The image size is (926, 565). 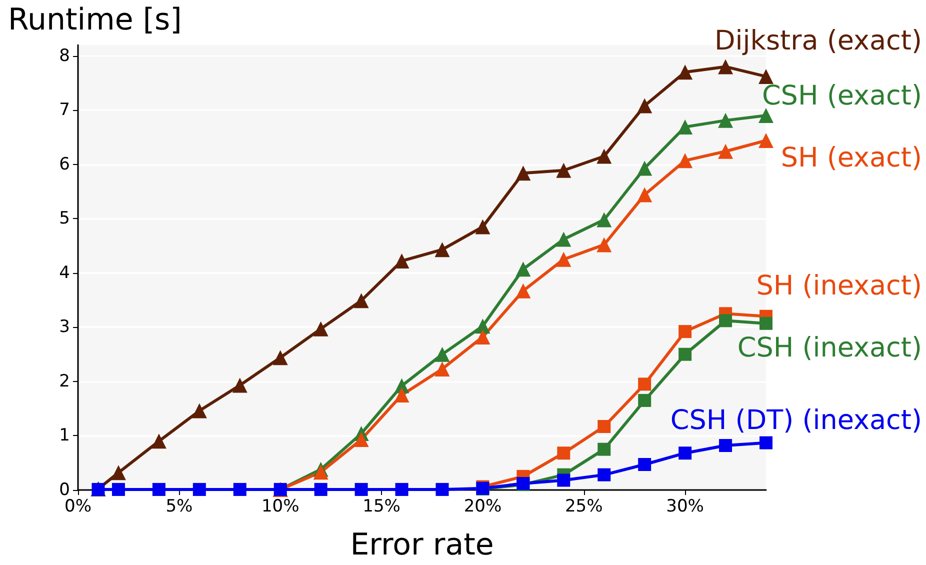 What do you see at coordinates (483, 506) in the screenshot?
I see `x-tick-label: 20%` at bounding box center [483, 506].